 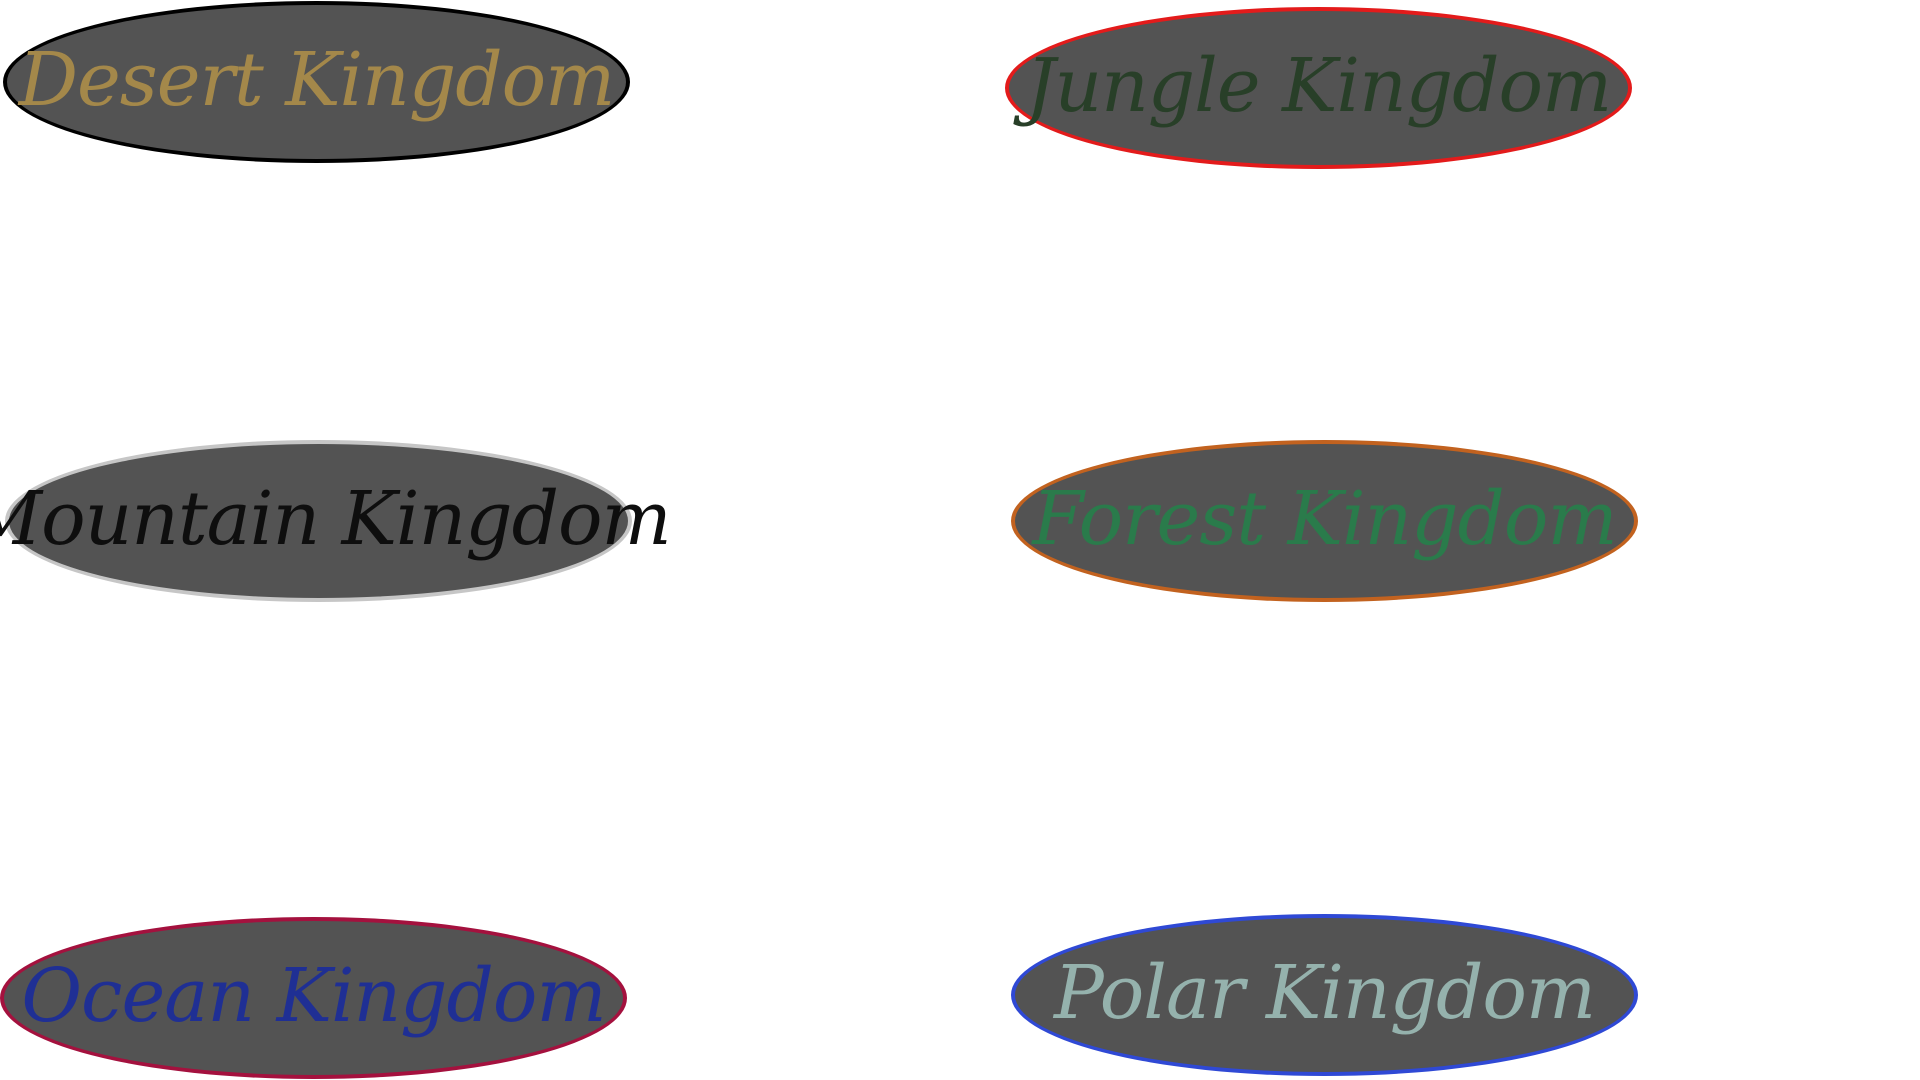 I want to click on ocean-kingdom-button: Ocean Kingdom, so click(x=313, y=998).